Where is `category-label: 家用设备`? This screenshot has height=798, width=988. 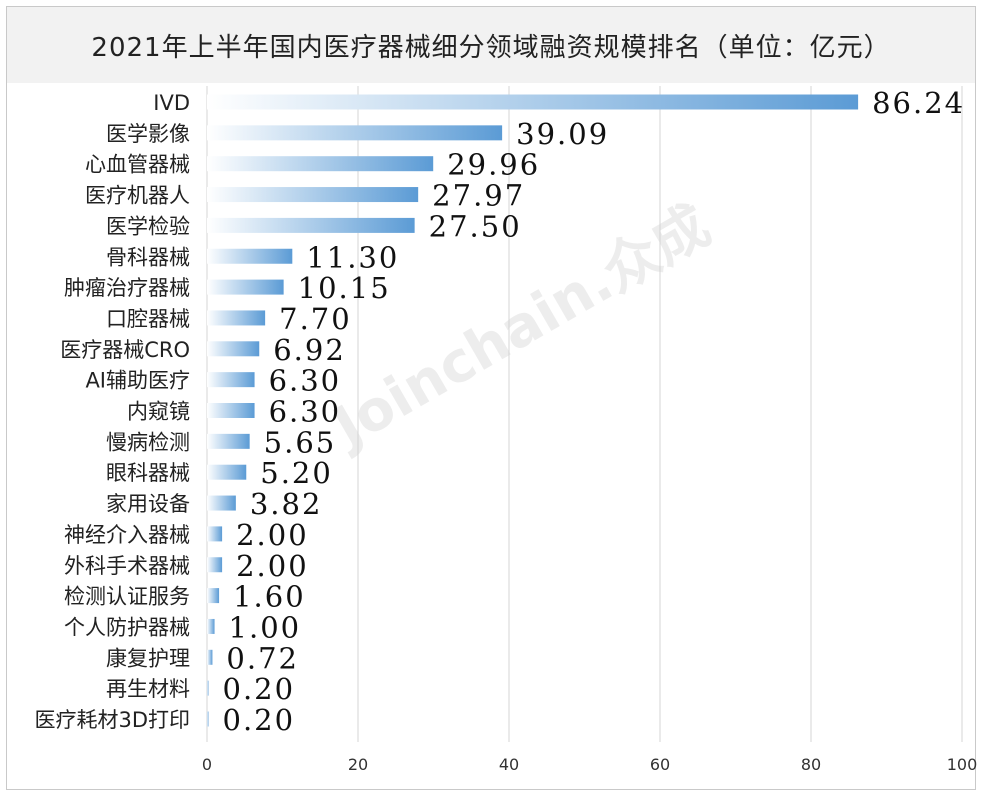 category-label: 家用设备 is located at coordinates (148, 504).